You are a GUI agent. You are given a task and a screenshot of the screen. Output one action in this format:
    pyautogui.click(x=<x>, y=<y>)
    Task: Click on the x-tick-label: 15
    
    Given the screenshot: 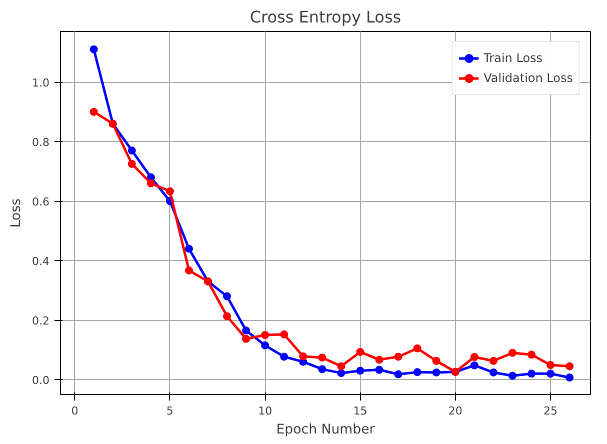 What is the action you would take?
    pyautogui.click(x=360, y=411)
    